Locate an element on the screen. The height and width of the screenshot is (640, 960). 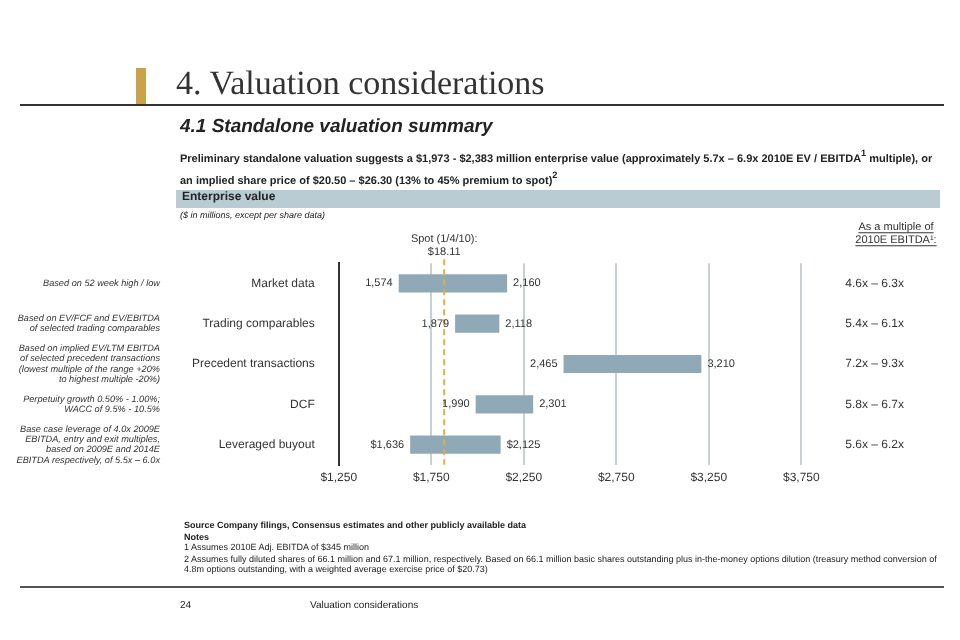
chart-subtitle: 4.1 Standalone valuation summary is located at coordinates (336, 127).